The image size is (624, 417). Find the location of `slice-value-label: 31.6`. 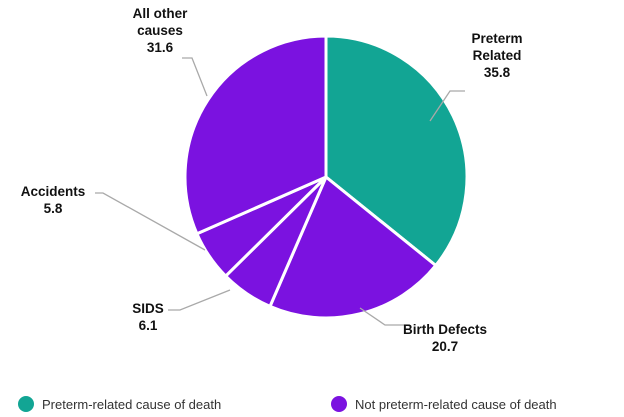

slice-value-label: 31.6 is located at coordinates (160, 47).